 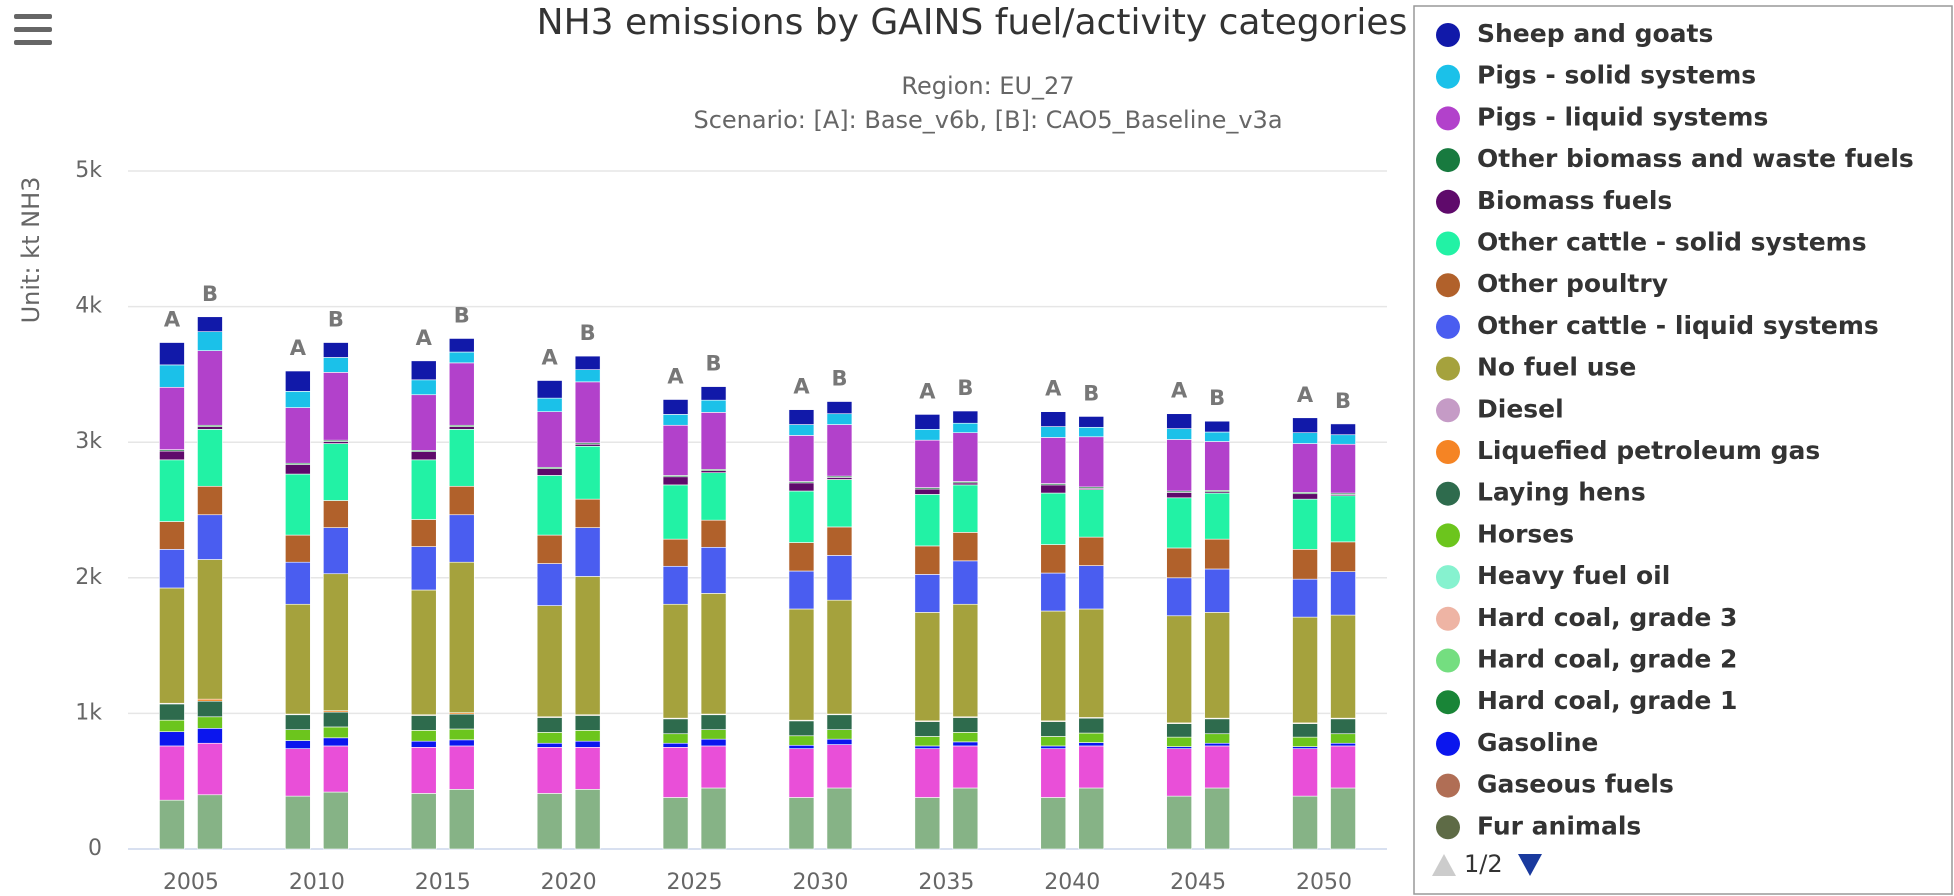 What do you see at coordinates (1616, 75) in the screenshot?
I see `legend-label: Pigs - solid systems` at bounding box center [1616, 75].